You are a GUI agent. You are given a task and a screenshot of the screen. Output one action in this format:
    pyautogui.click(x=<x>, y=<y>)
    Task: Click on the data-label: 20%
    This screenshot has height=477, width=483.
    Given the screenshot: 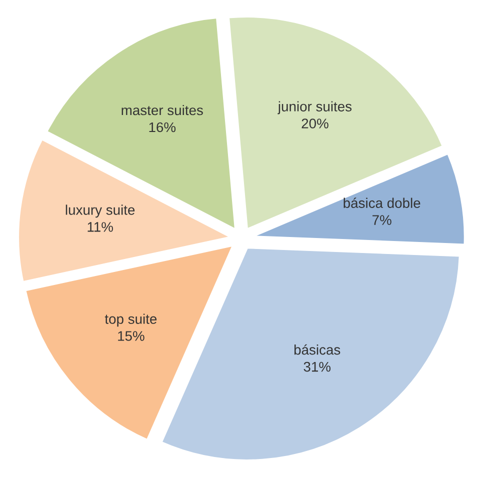 What is the action you would take?
    pyautogui.click(x=315, y=123)
    